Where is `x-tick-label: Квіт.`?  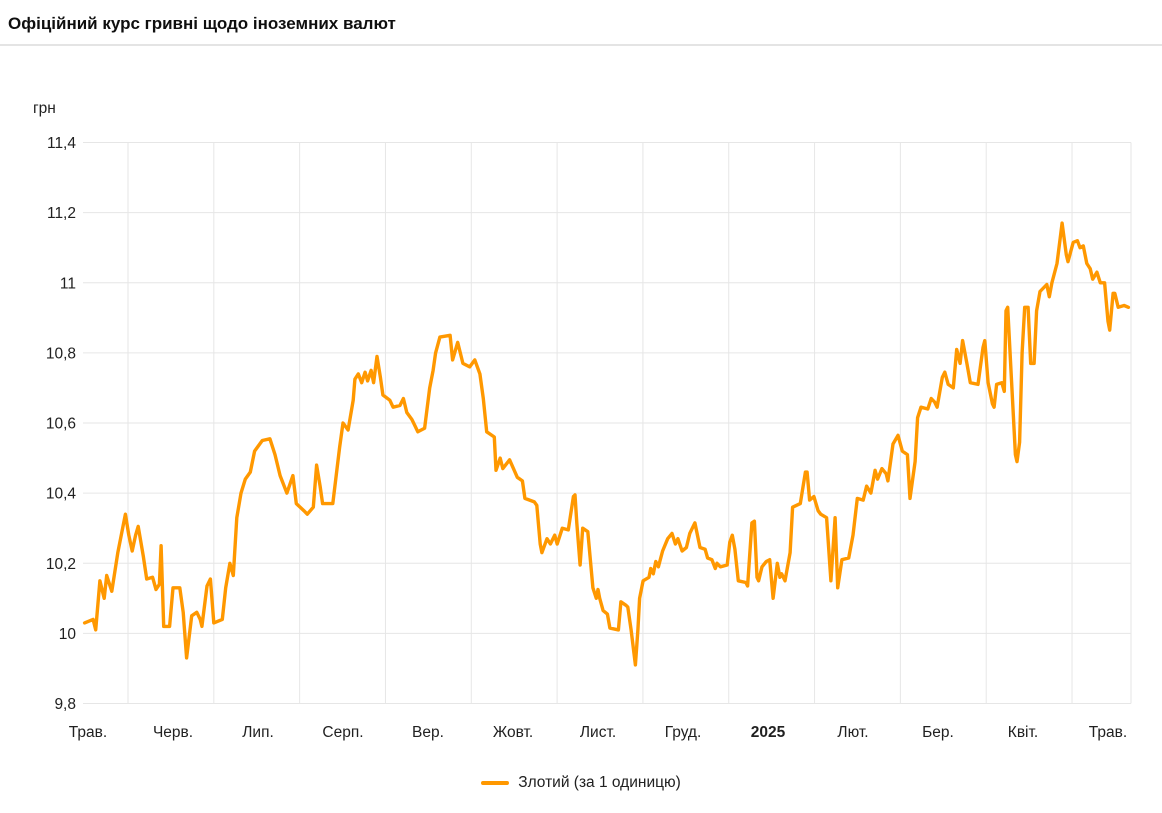 x-tick-label: Квіт. is located at coordinates (1023, 732).